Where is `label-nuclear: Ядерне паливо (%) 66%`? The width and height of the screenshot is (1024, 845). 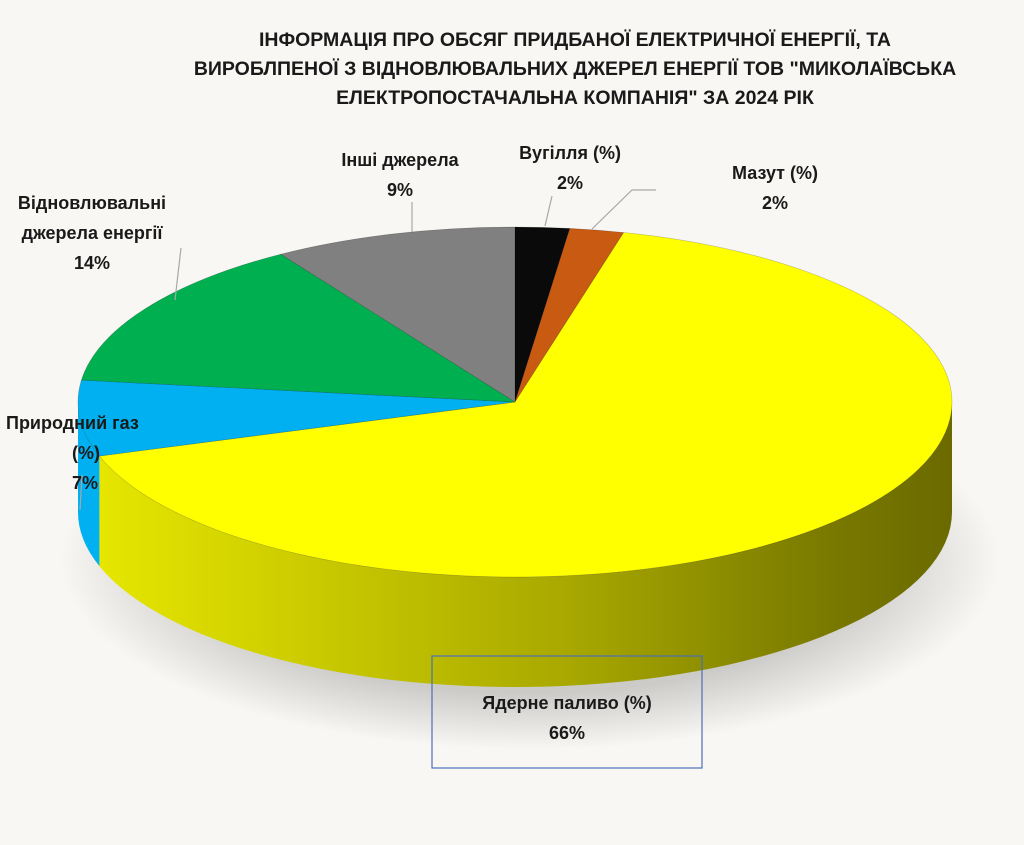
label-nuclear: Ядерне паливо (%) 66% is located at coordinates (567, 718).